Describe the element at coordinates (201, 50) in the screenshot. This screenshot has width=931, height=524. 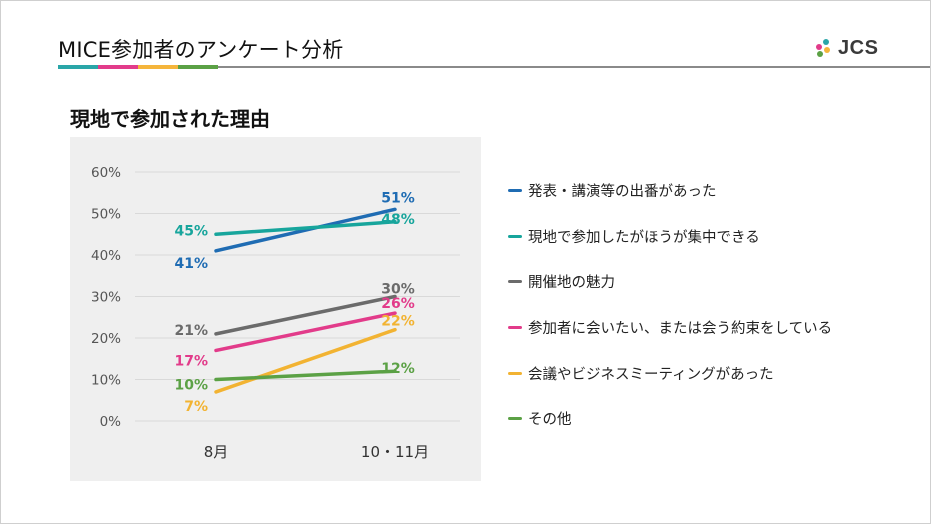
I see `page-title: MICE参加者のアンケート分析` at that location.